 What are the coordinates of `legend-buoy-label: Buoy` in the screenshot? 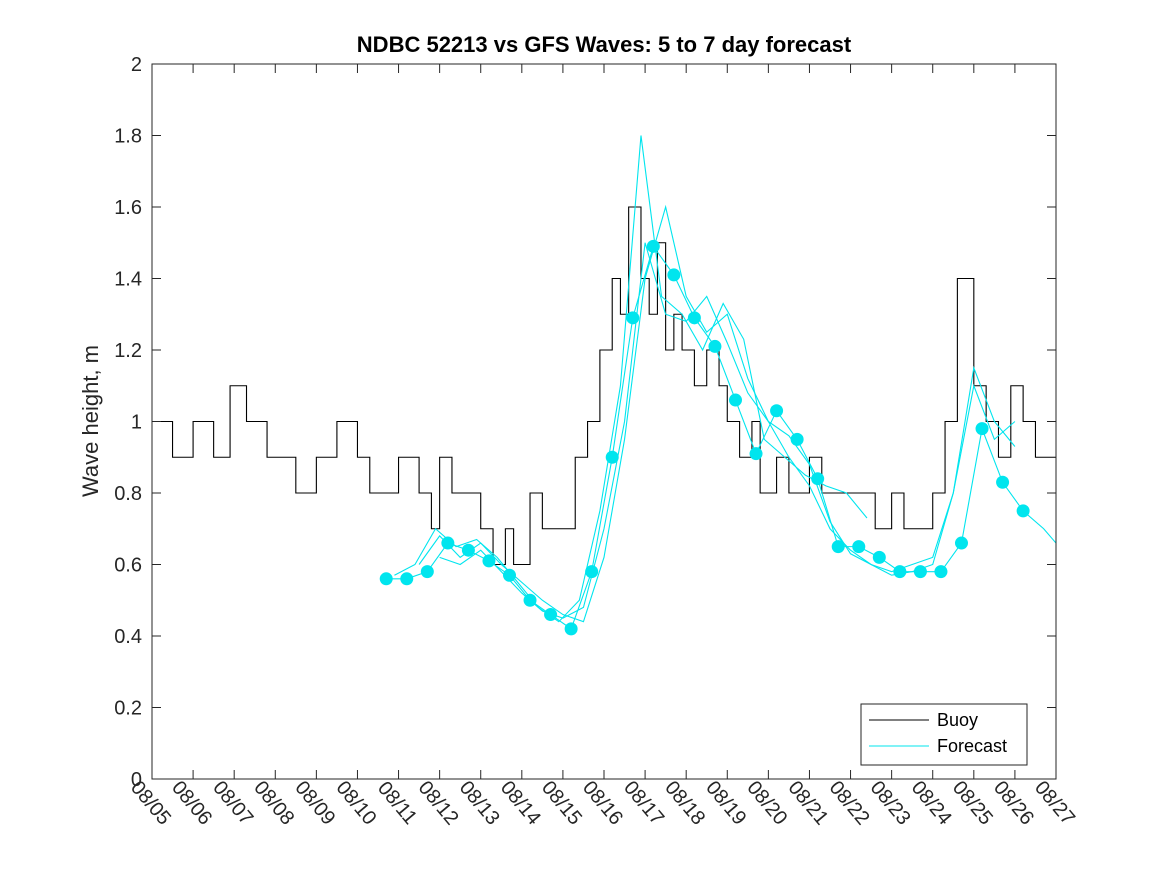 It's located at (957, 720).